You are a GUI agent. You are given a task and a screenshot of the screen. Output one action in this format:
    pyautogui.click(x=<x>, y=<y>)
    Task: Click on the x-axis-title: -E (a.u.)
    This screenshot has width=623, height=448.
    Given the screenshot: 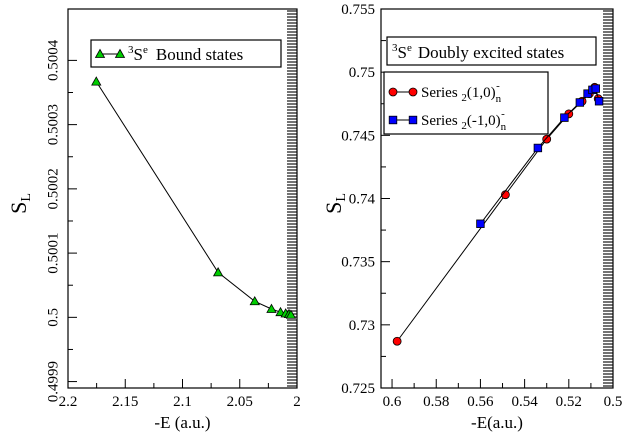 What is the action you would take?
    pyautogui.click(x=182, y=422)
    